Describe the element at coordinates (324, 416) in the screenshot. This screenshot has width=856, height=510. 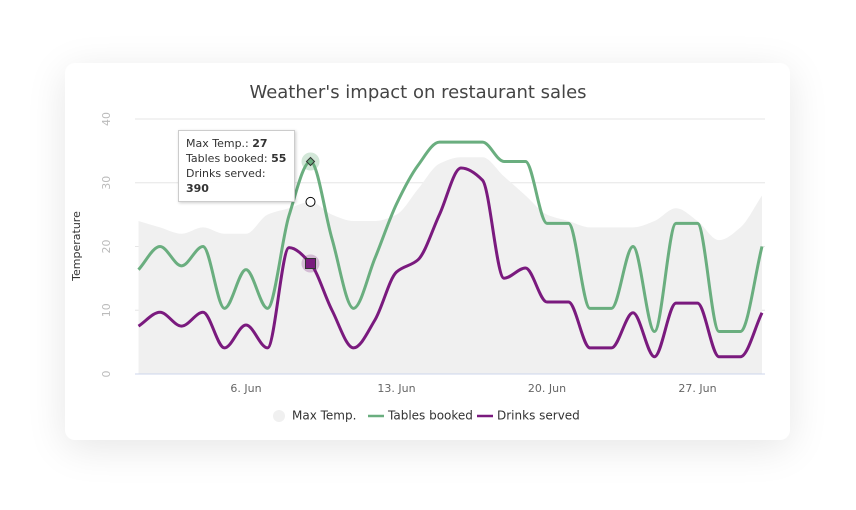
I see `legend-label: Max Temp.` at that location.